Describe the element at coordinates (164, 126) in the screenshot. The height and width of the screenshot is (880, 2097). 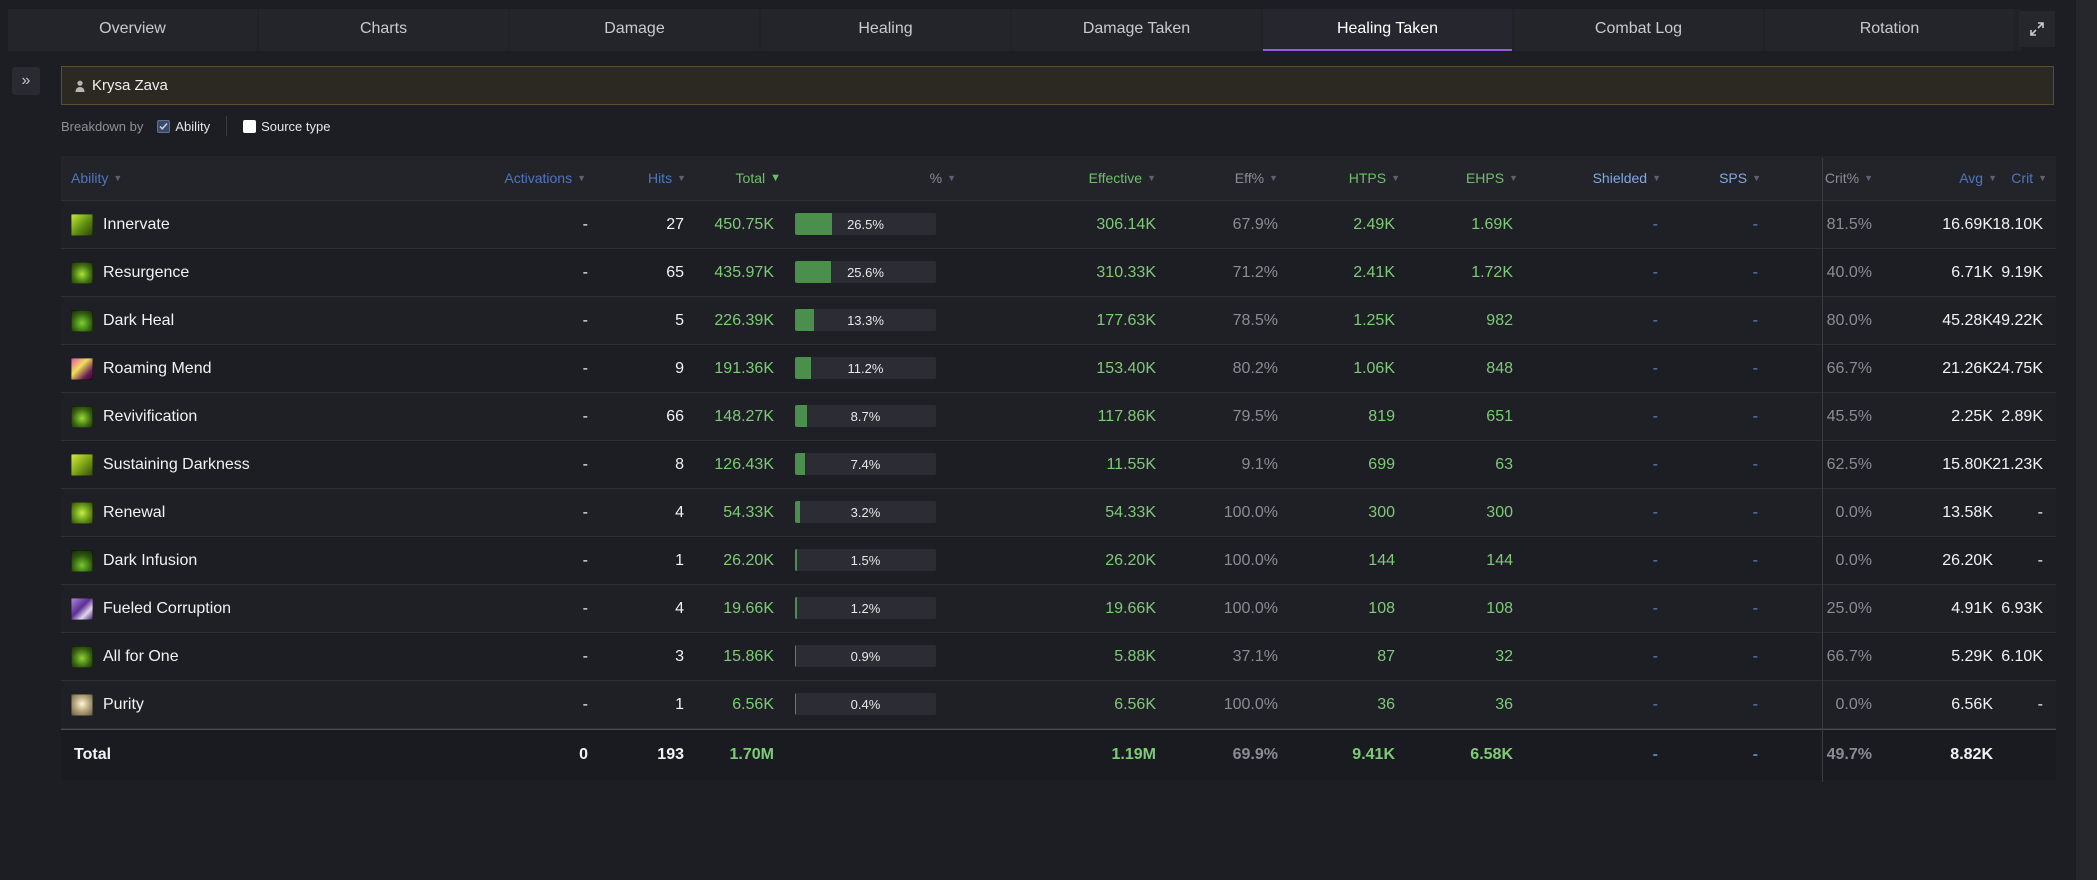
I see `checkbox-ability` at that location.